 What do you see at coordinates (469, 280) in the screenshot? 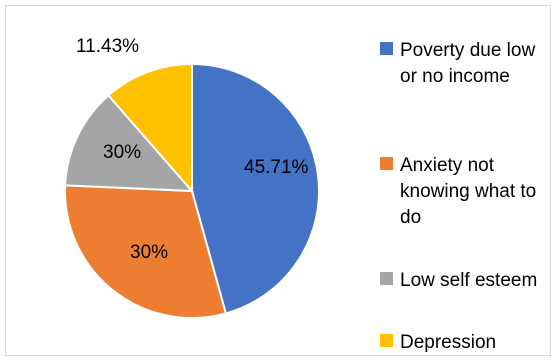
I see `legend-label-3: Low self esteem` at bounding box center [469, 280].